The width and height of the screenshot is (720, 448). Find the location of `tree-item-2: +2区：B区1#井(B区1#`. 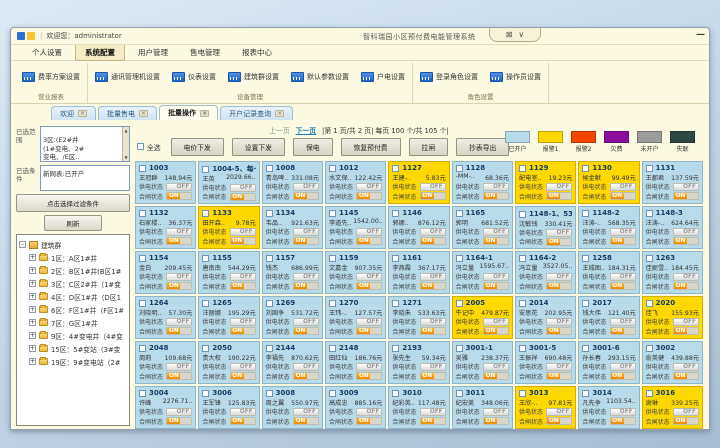

tree-item-2: +2区：B区1#井(B区1# is located at coordinates (73, 270).